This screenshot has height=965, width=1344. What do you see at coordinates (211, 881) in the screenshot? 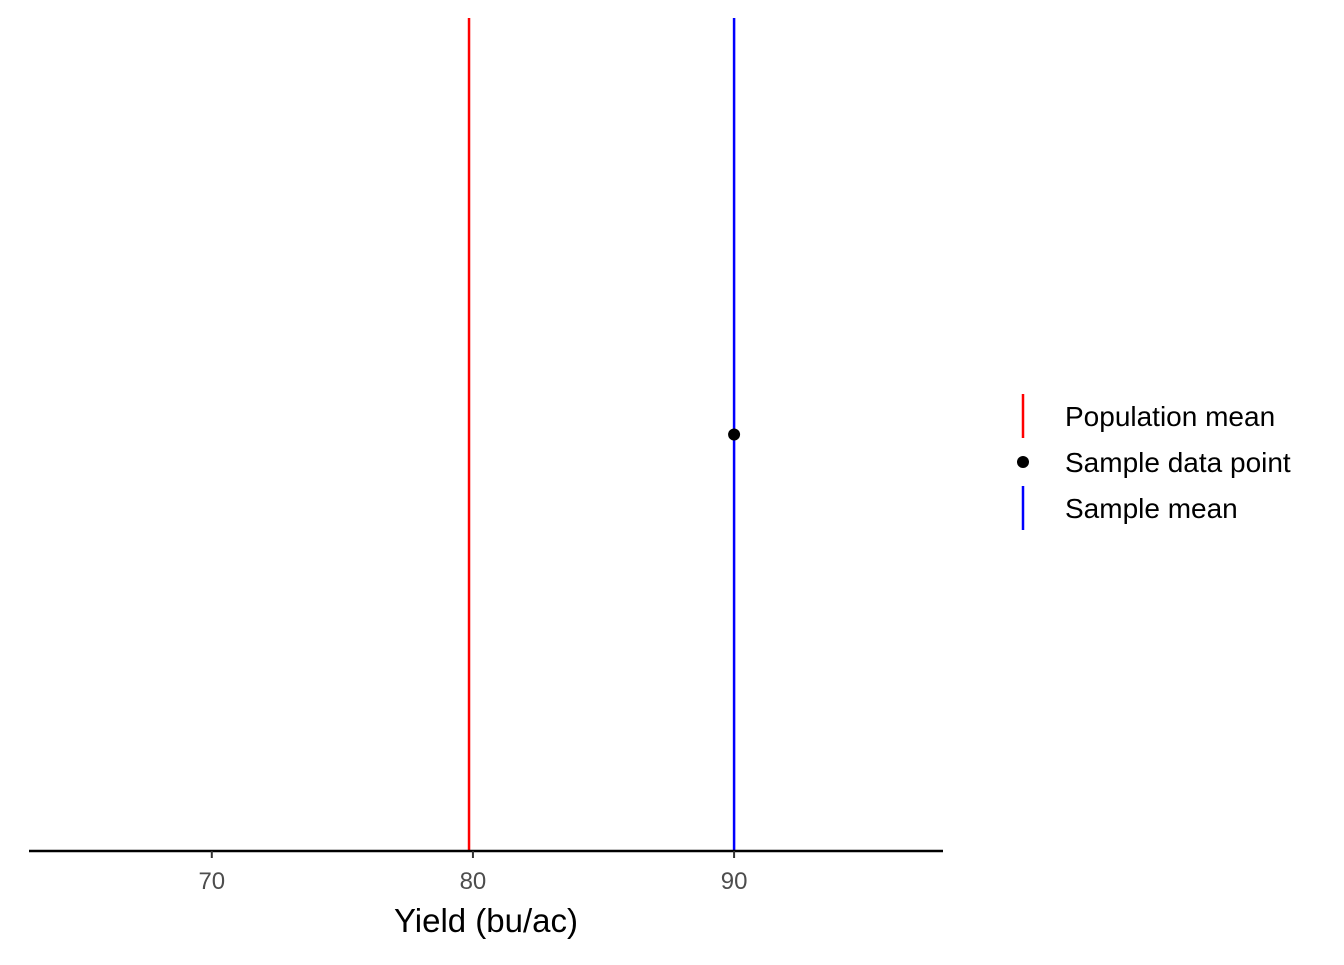
I see `x-tick-label-0: 70` at bounding box center [211, 881].